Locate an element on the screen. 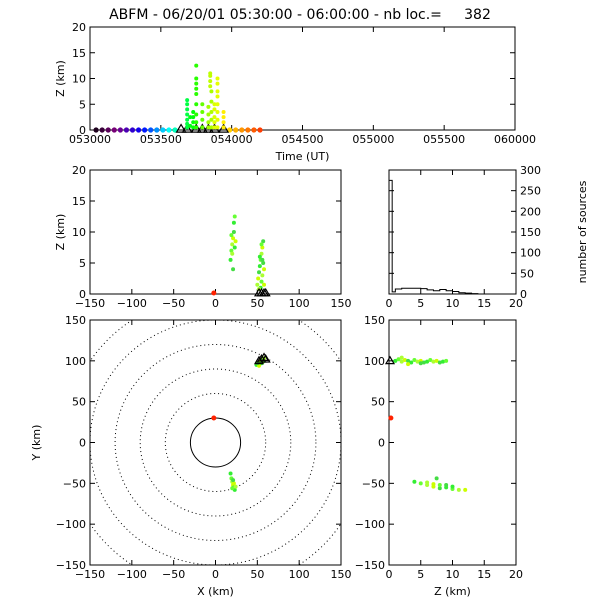  plan-x-xtick-label: −50 is located at coordinates (173, 574).